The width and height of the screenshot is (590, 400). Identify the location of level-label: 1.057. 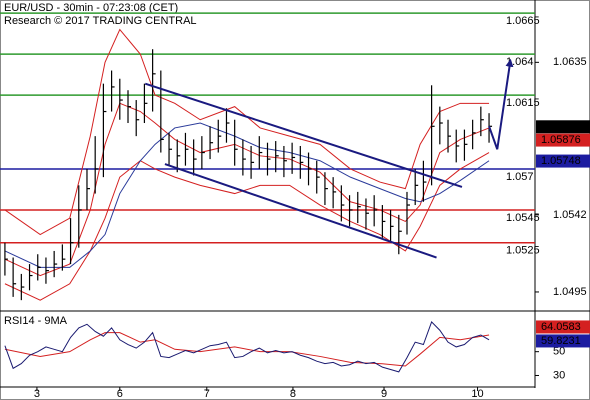
(520, 177).